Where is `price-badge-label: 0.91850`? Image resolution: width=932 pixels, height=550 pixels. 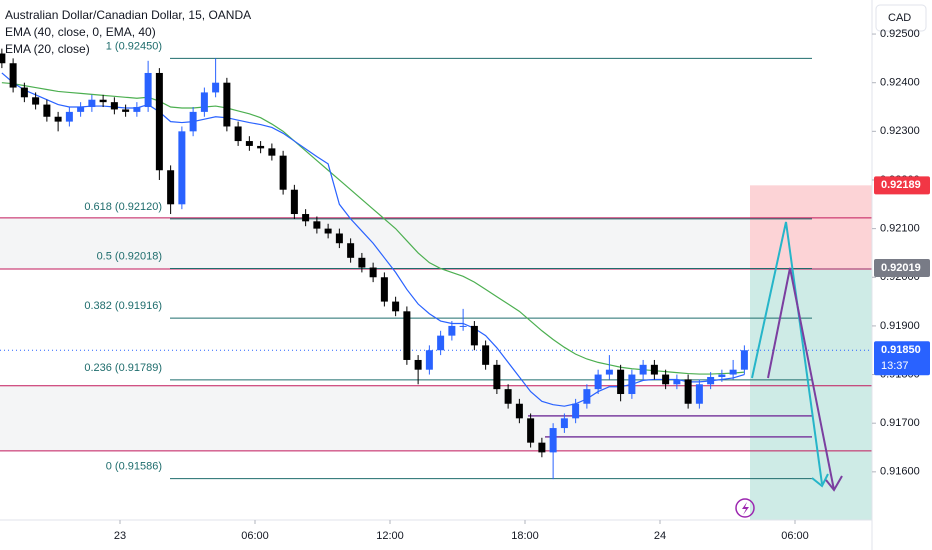
price-badge-label: 0.91850 is located at coordinates (901, 350).